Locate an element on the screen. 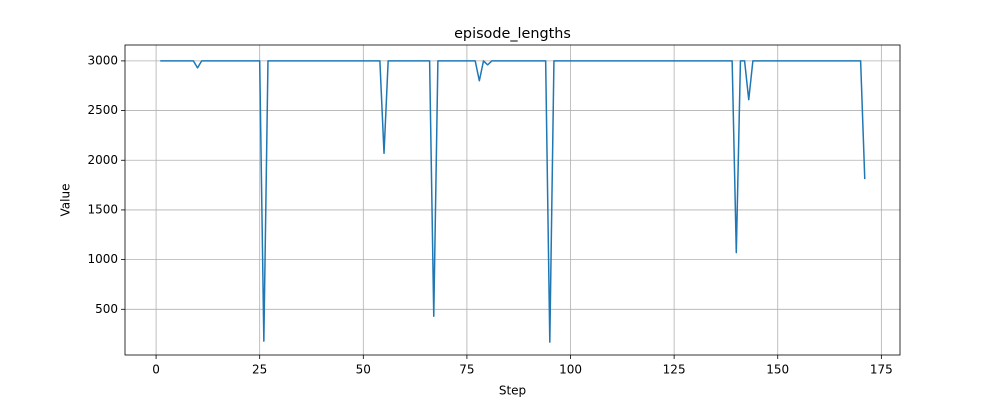 The width and height of the screenshot is (1000, 400). y-tick-label: 2500 is located at coordinates (102, 110).